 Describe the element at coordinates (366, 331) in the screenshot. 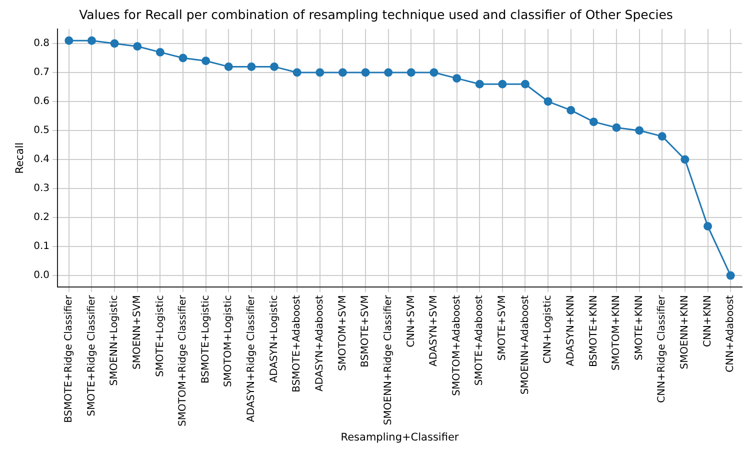

I see `x-tick-label: BSMOTE+SVM` at that location.